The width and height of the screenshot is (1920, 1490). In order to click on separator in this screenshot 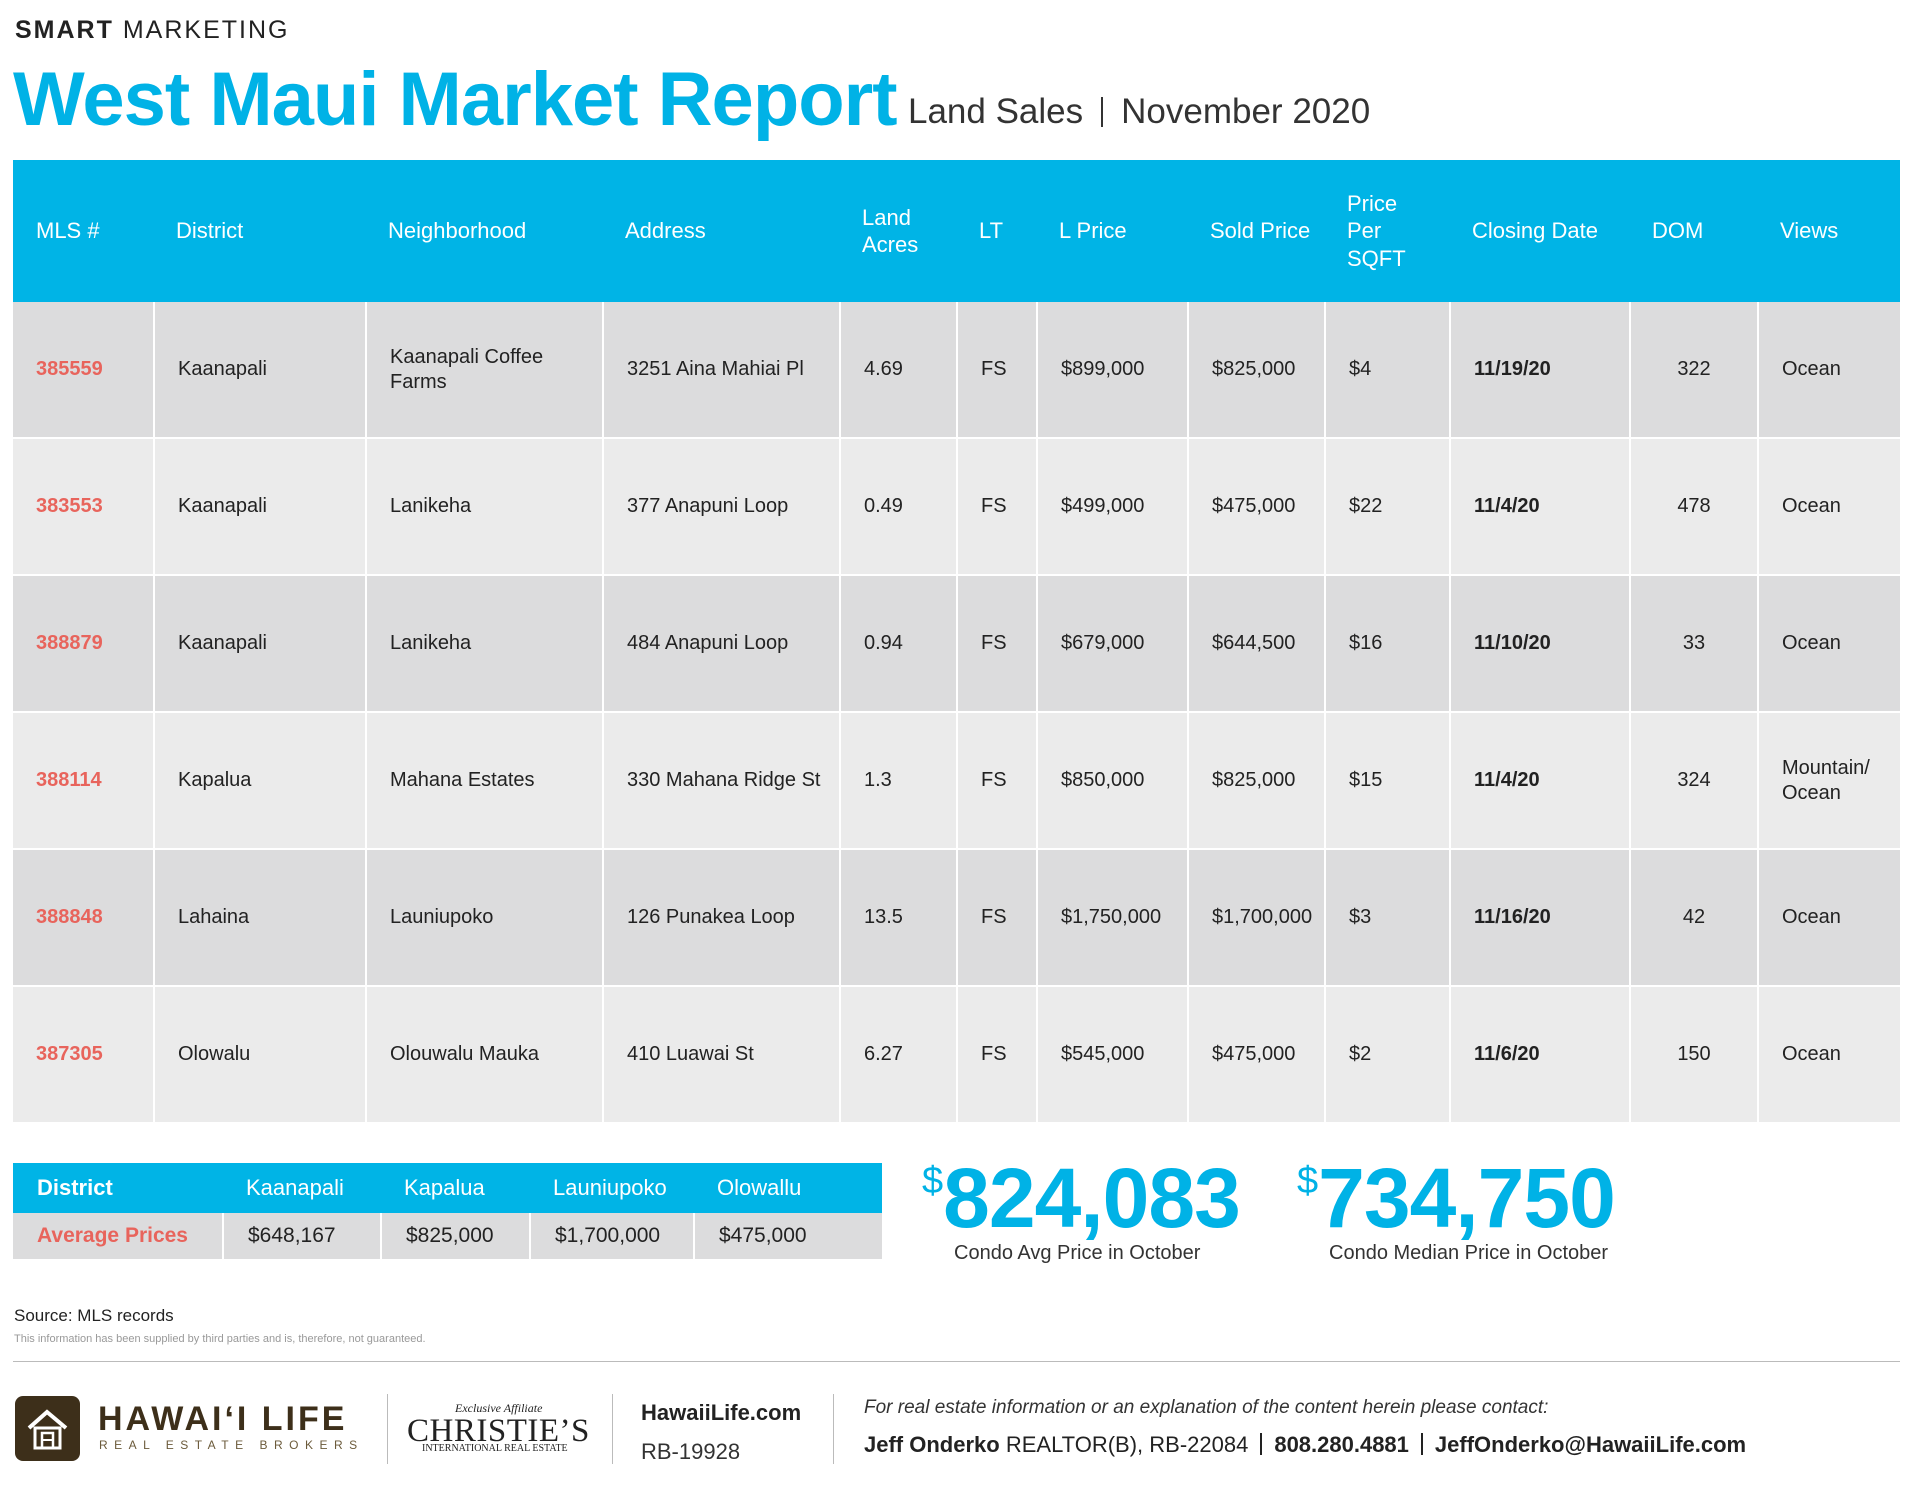, I will do `click(1261, 1444)`.